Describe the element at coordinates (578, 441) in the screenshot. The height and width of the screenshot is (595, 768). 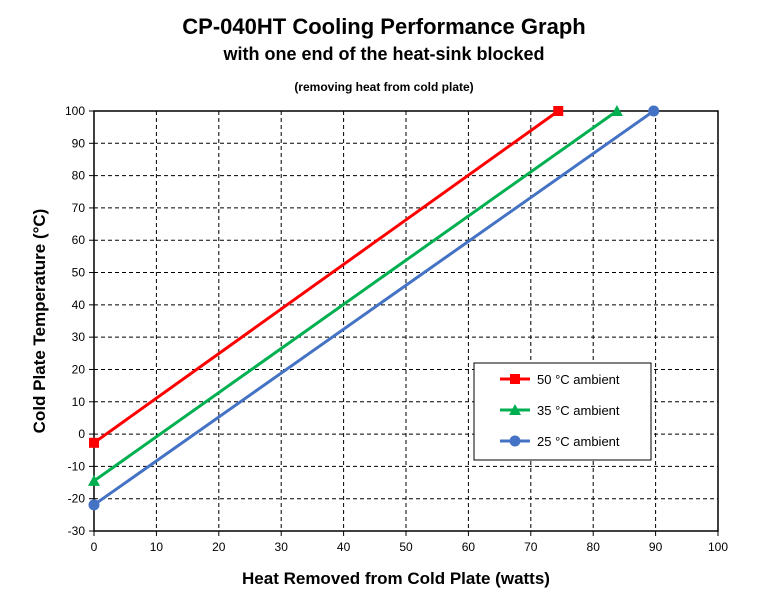
I see `legend-label: 25 °C ambient` at that location.